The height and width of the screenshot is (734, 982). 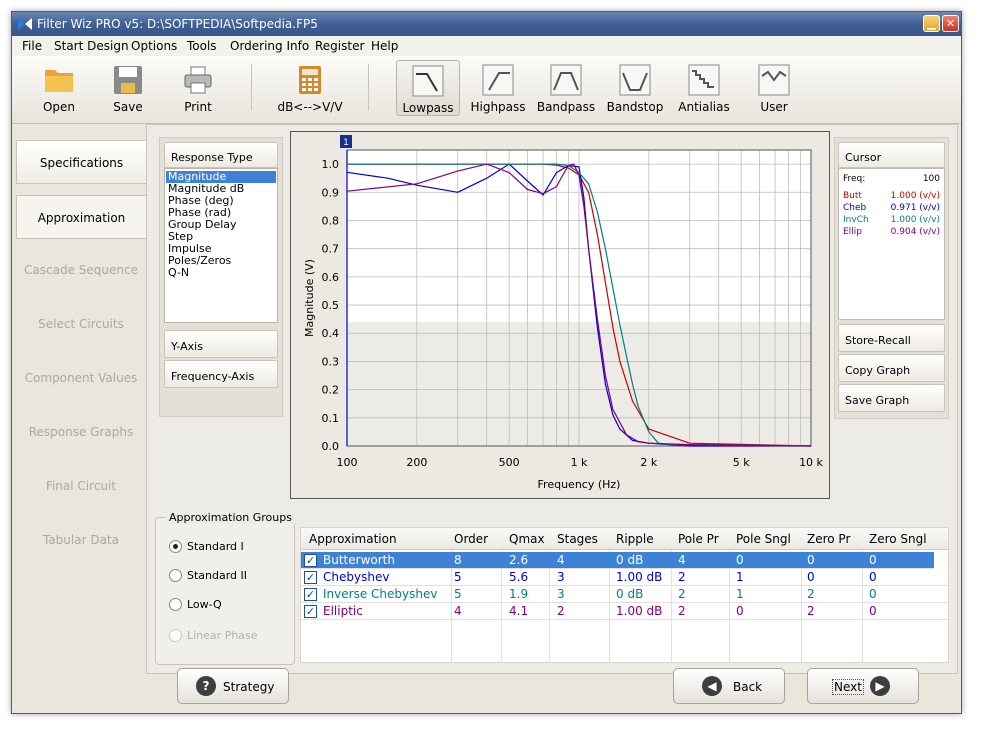 What do you see at coordinates (898, 539) in the screenshot?
I see `column-header: Zero Sngl` at bounding box center [898, 539].